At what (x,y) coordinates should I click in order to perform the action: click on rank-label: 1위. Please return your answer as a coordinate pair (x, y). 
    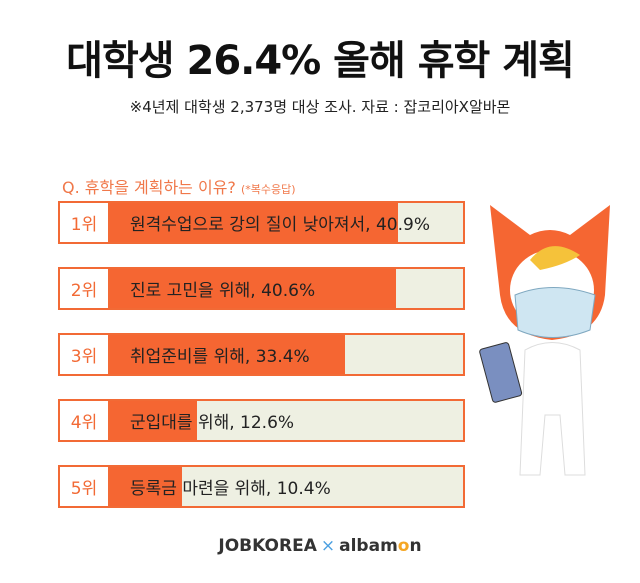
    Looking at the image, I should click on (85, 222).